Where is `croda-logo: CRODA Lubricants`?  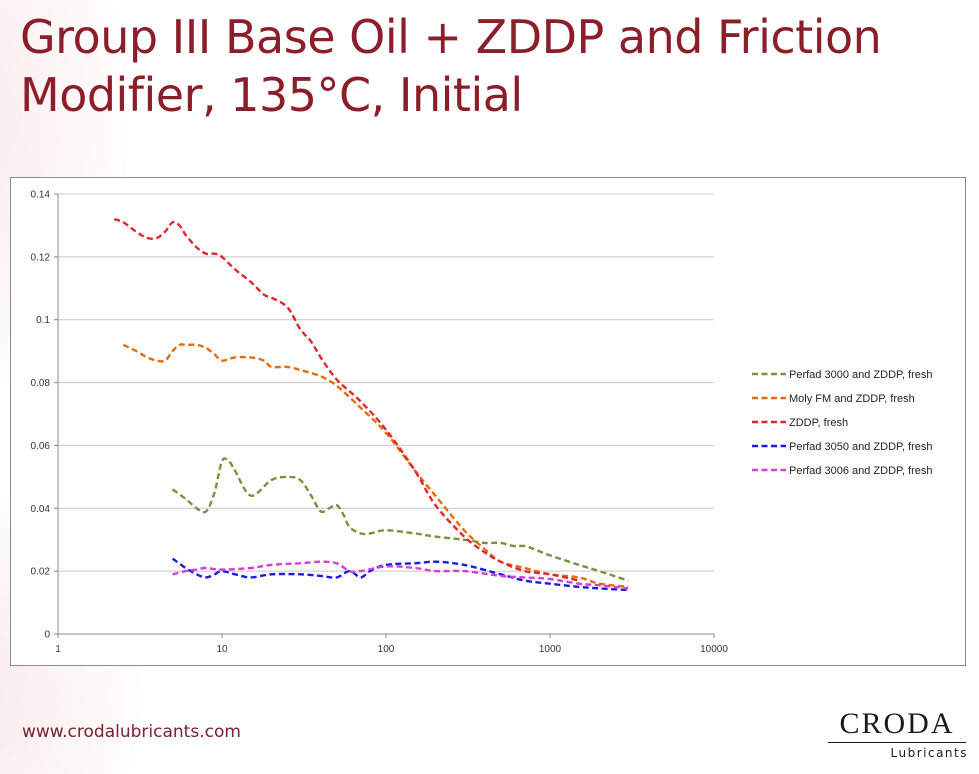
croda-logo: CRODA Lubricants is located at coordinates (897, 738).